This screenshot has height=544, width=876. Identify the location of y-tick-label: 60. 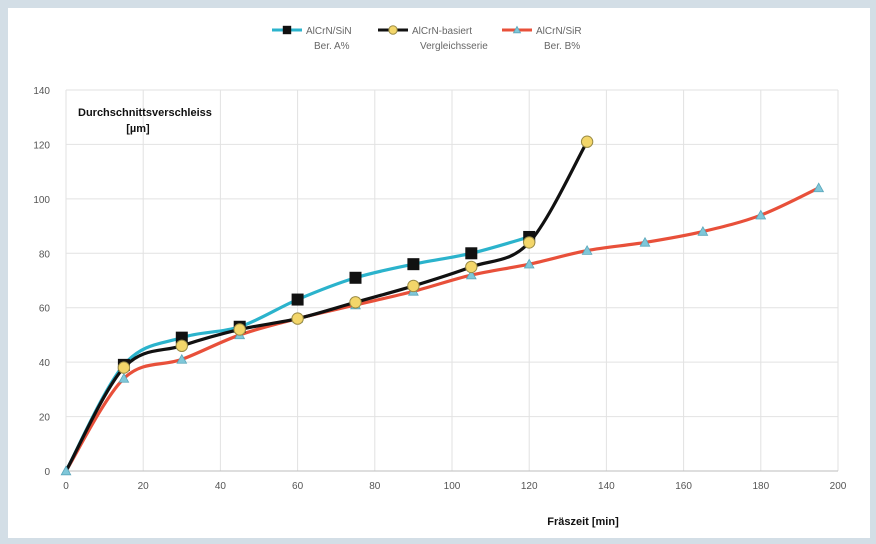
(45, 309).